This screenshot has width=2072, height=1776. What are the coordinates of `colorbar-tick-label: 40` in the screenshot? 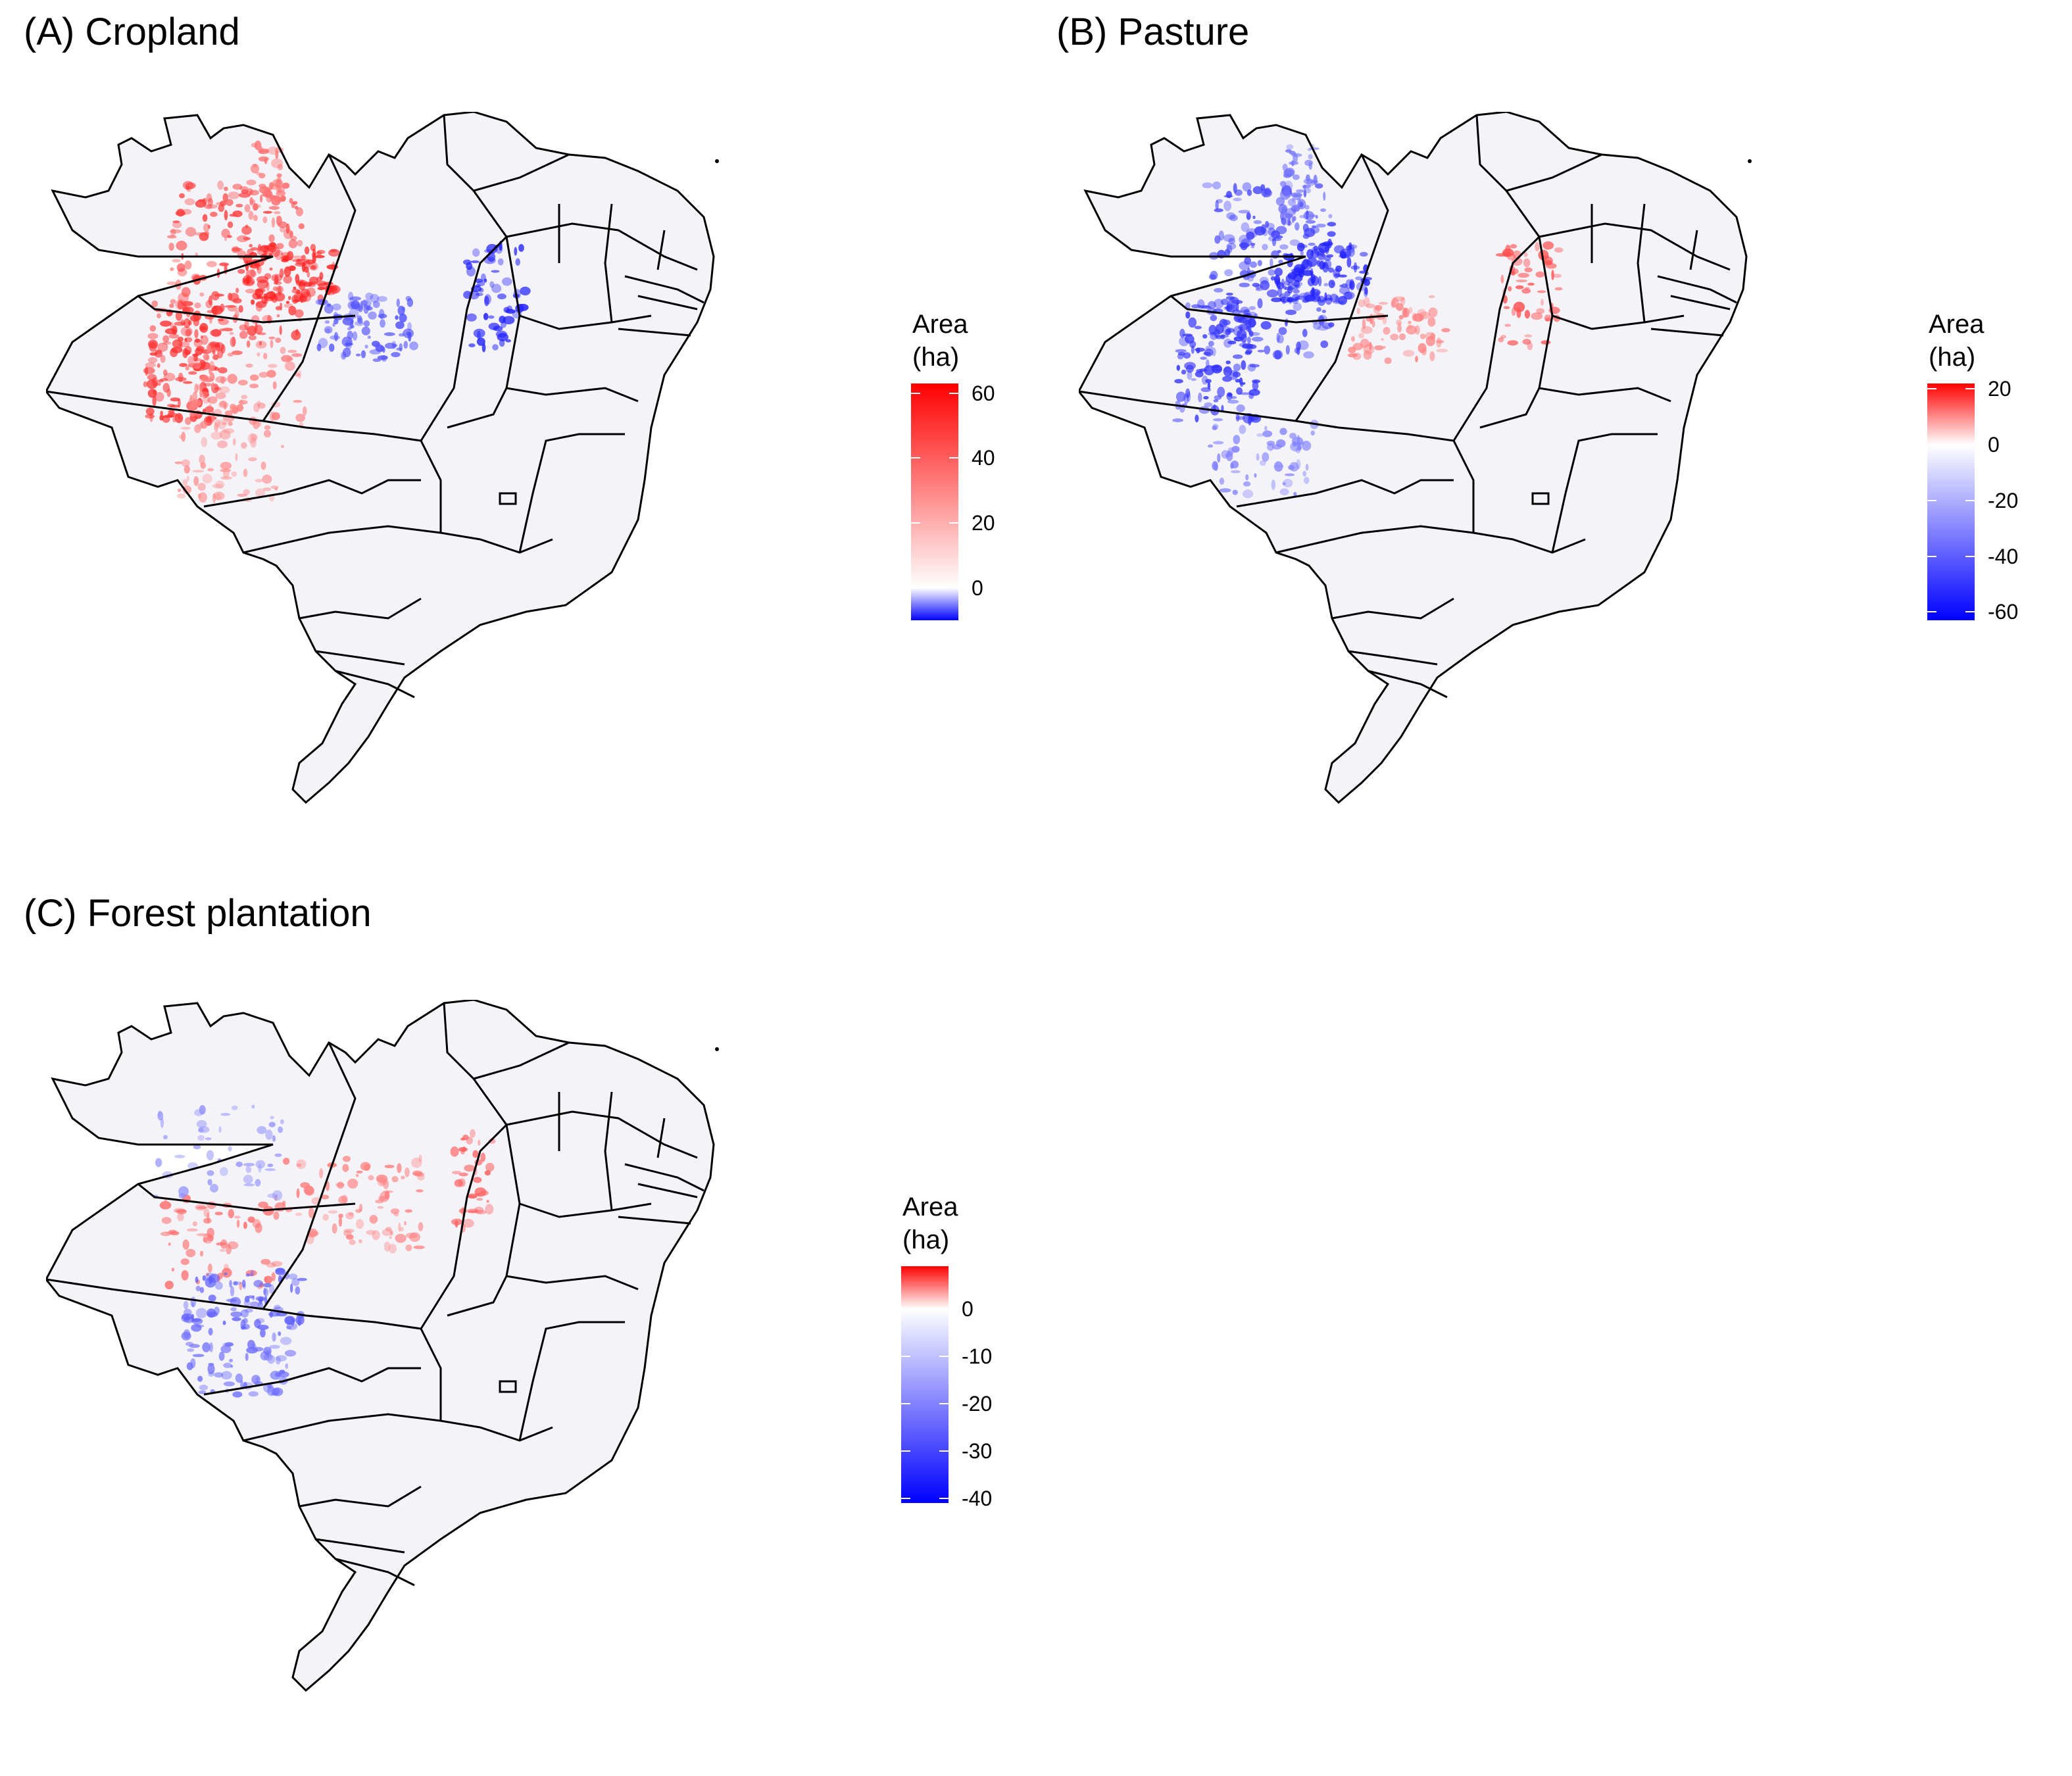 It's located at (983, 458).